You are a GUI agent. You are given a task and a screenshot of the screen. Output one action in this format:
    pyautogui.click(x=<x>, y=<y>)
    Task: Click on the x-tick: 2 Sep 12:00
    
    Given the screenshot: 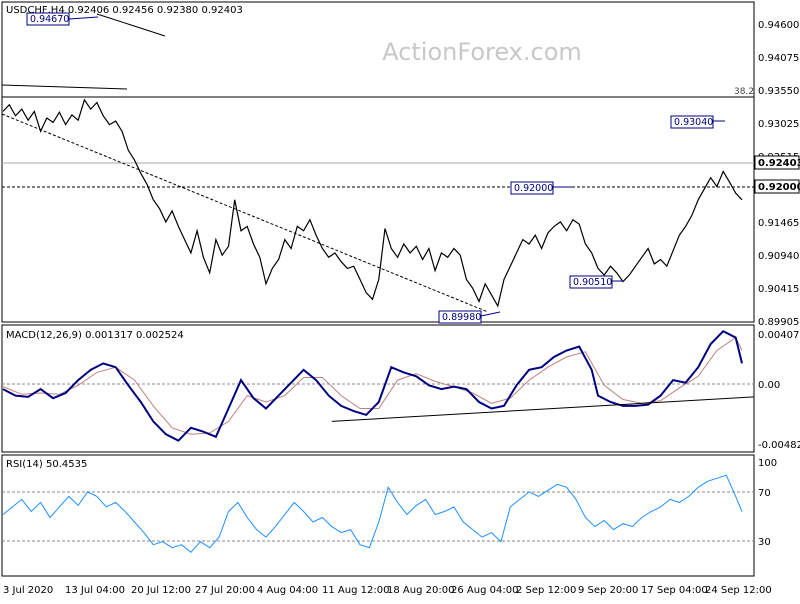 What is the action you would take?
    pyautogui.click(x=546, y=590)
    